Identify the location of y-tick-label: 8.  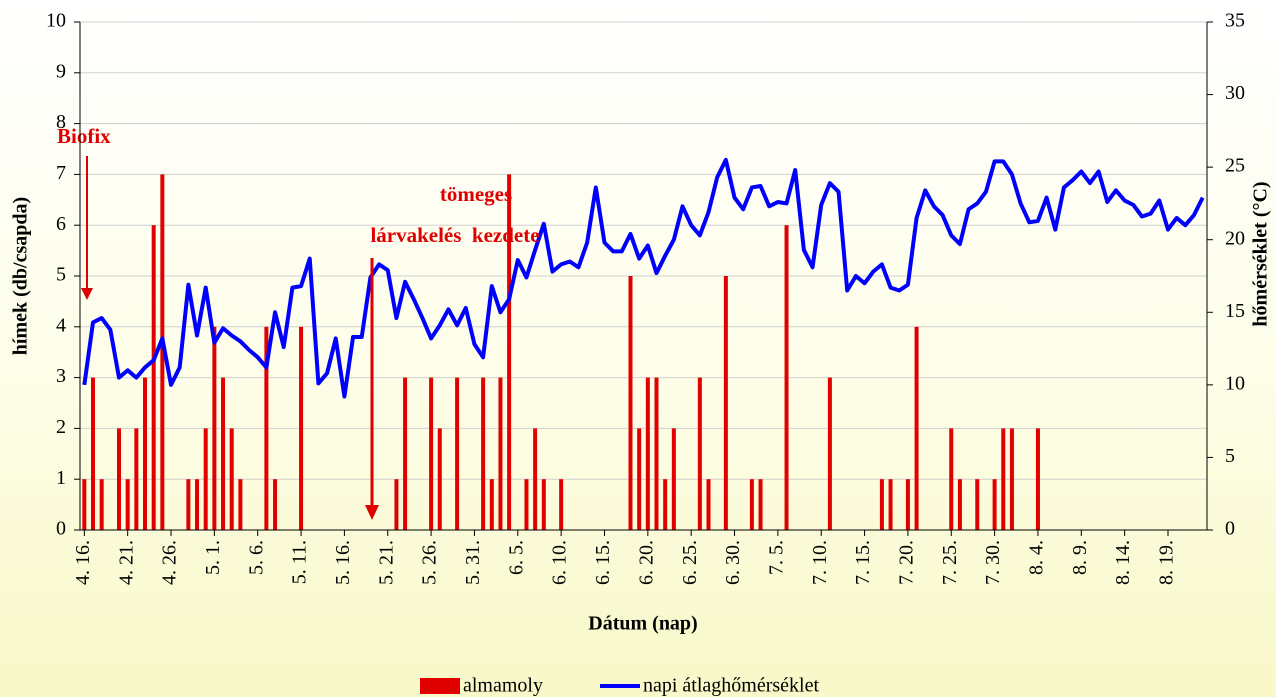
(61, 122).